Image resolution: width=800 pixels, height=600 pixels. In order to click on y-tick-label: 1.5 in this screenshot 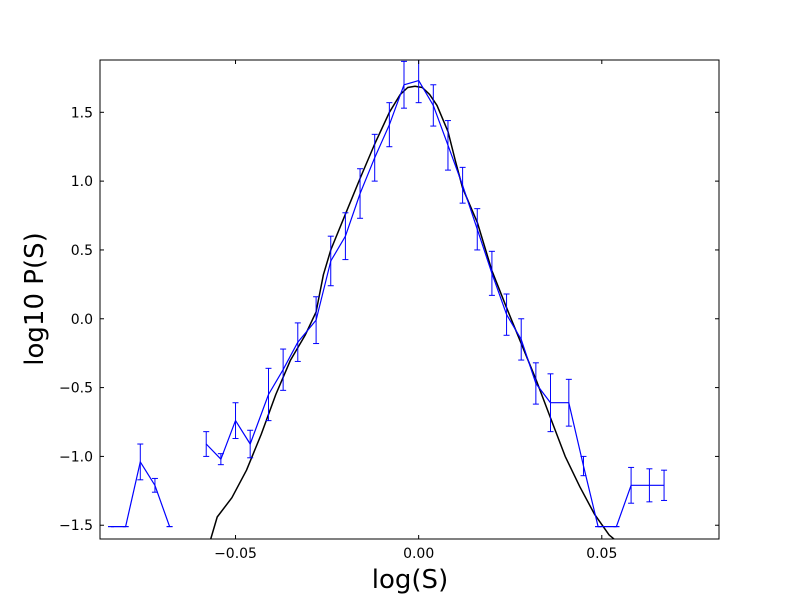, I will do `click(82, 113)`.